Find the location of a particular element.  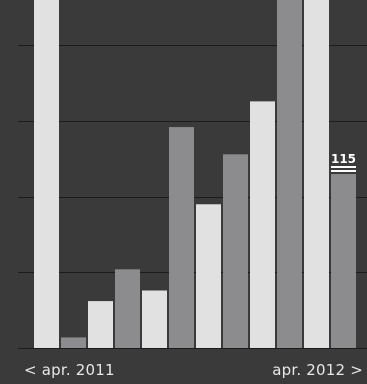

bar-value-text: 115 is located at coordinates (343, 159).